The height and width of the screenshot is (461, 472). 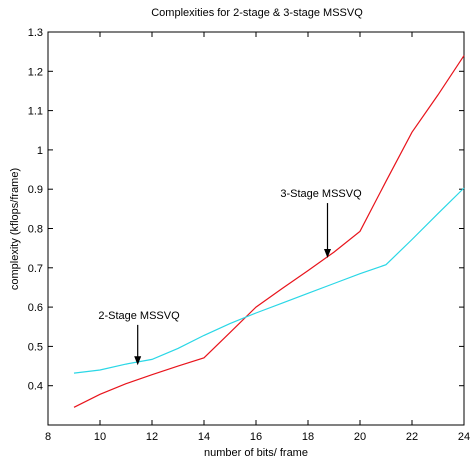 What do you see at coordinates (35, 230) in the screenshot?
I see `y-tick-label: 0.8` at bounding box center [35, 230].